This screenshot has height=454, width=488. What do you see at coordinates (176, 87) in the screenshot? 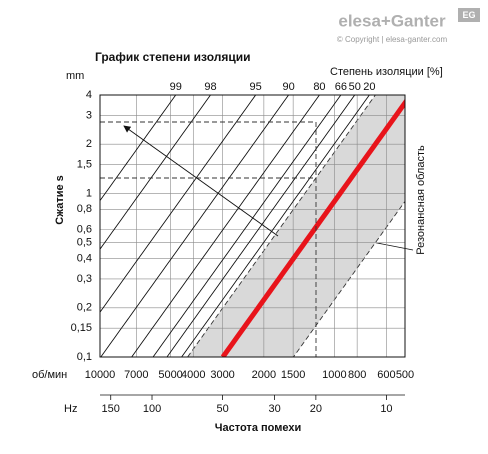
I see `isolation-label: 99` at bounding box center [176, 87].